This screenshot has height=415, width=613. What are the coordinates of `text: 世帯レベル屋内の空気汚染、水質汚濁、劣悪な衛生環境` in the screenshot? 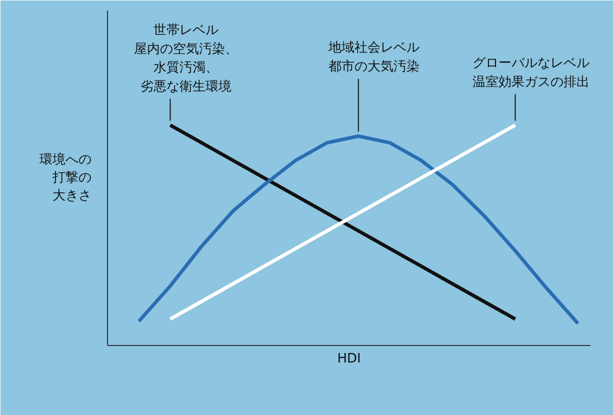 It's located at (186, 58).